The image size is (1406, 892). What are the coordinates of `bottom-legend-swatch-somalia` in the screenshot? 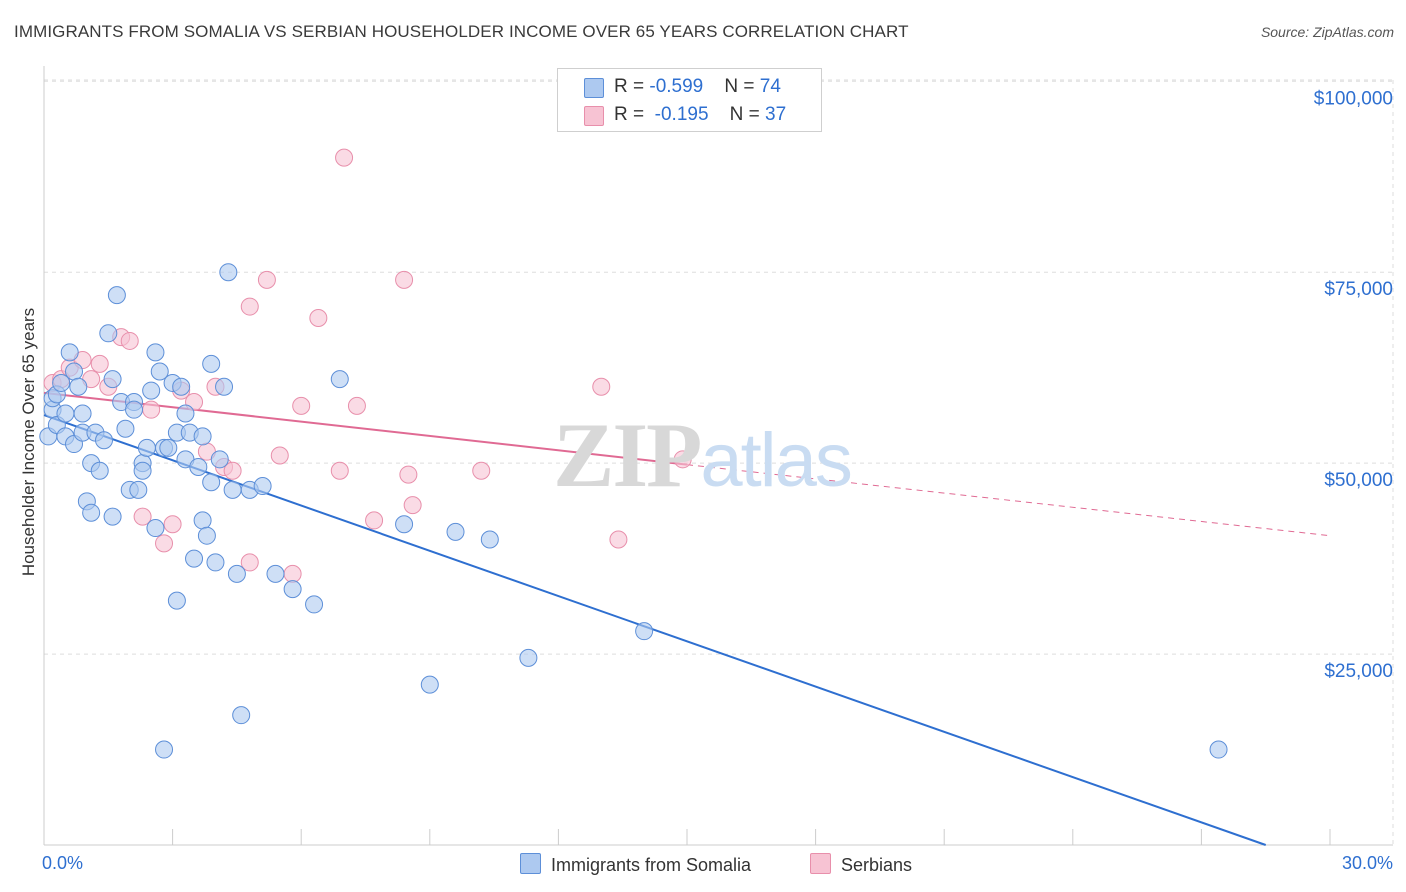 It's located at (530, 863).